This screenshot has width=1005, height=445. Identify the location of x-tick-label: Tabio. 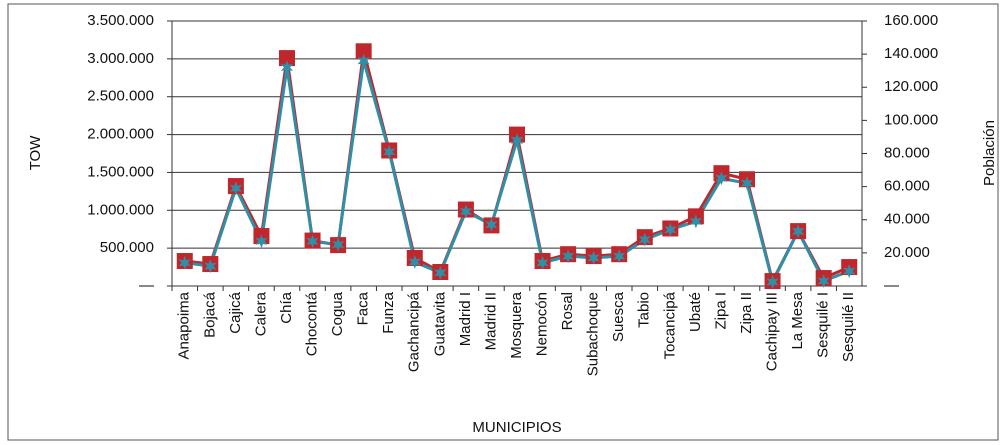
(644, 310).